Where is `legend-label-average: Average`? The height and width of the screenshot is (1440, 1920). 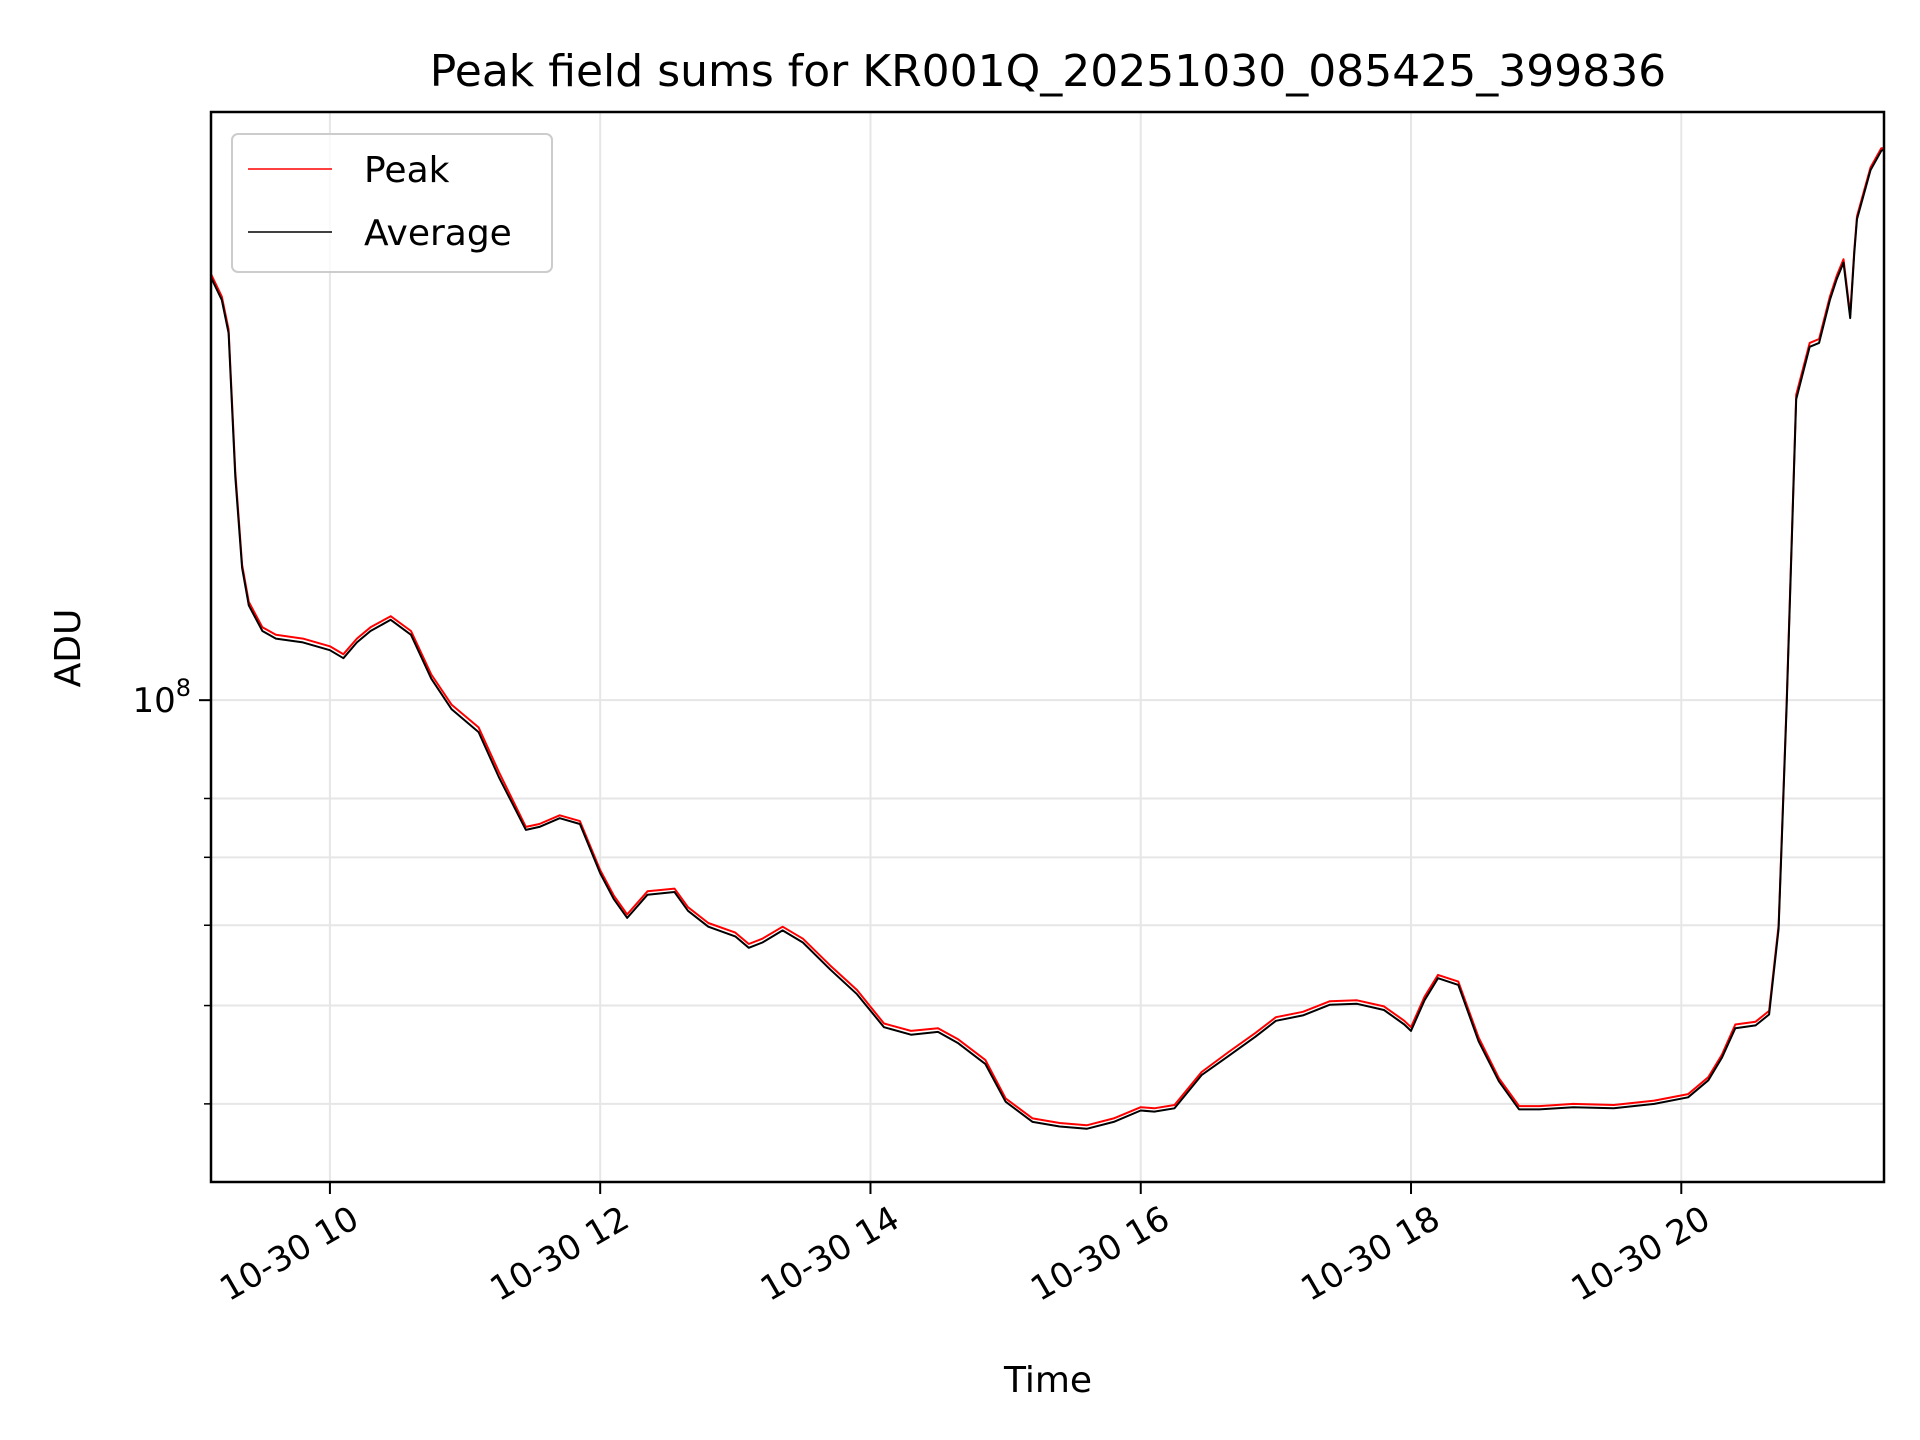
legend-label-average: Average is located at coordinates (438, 233).